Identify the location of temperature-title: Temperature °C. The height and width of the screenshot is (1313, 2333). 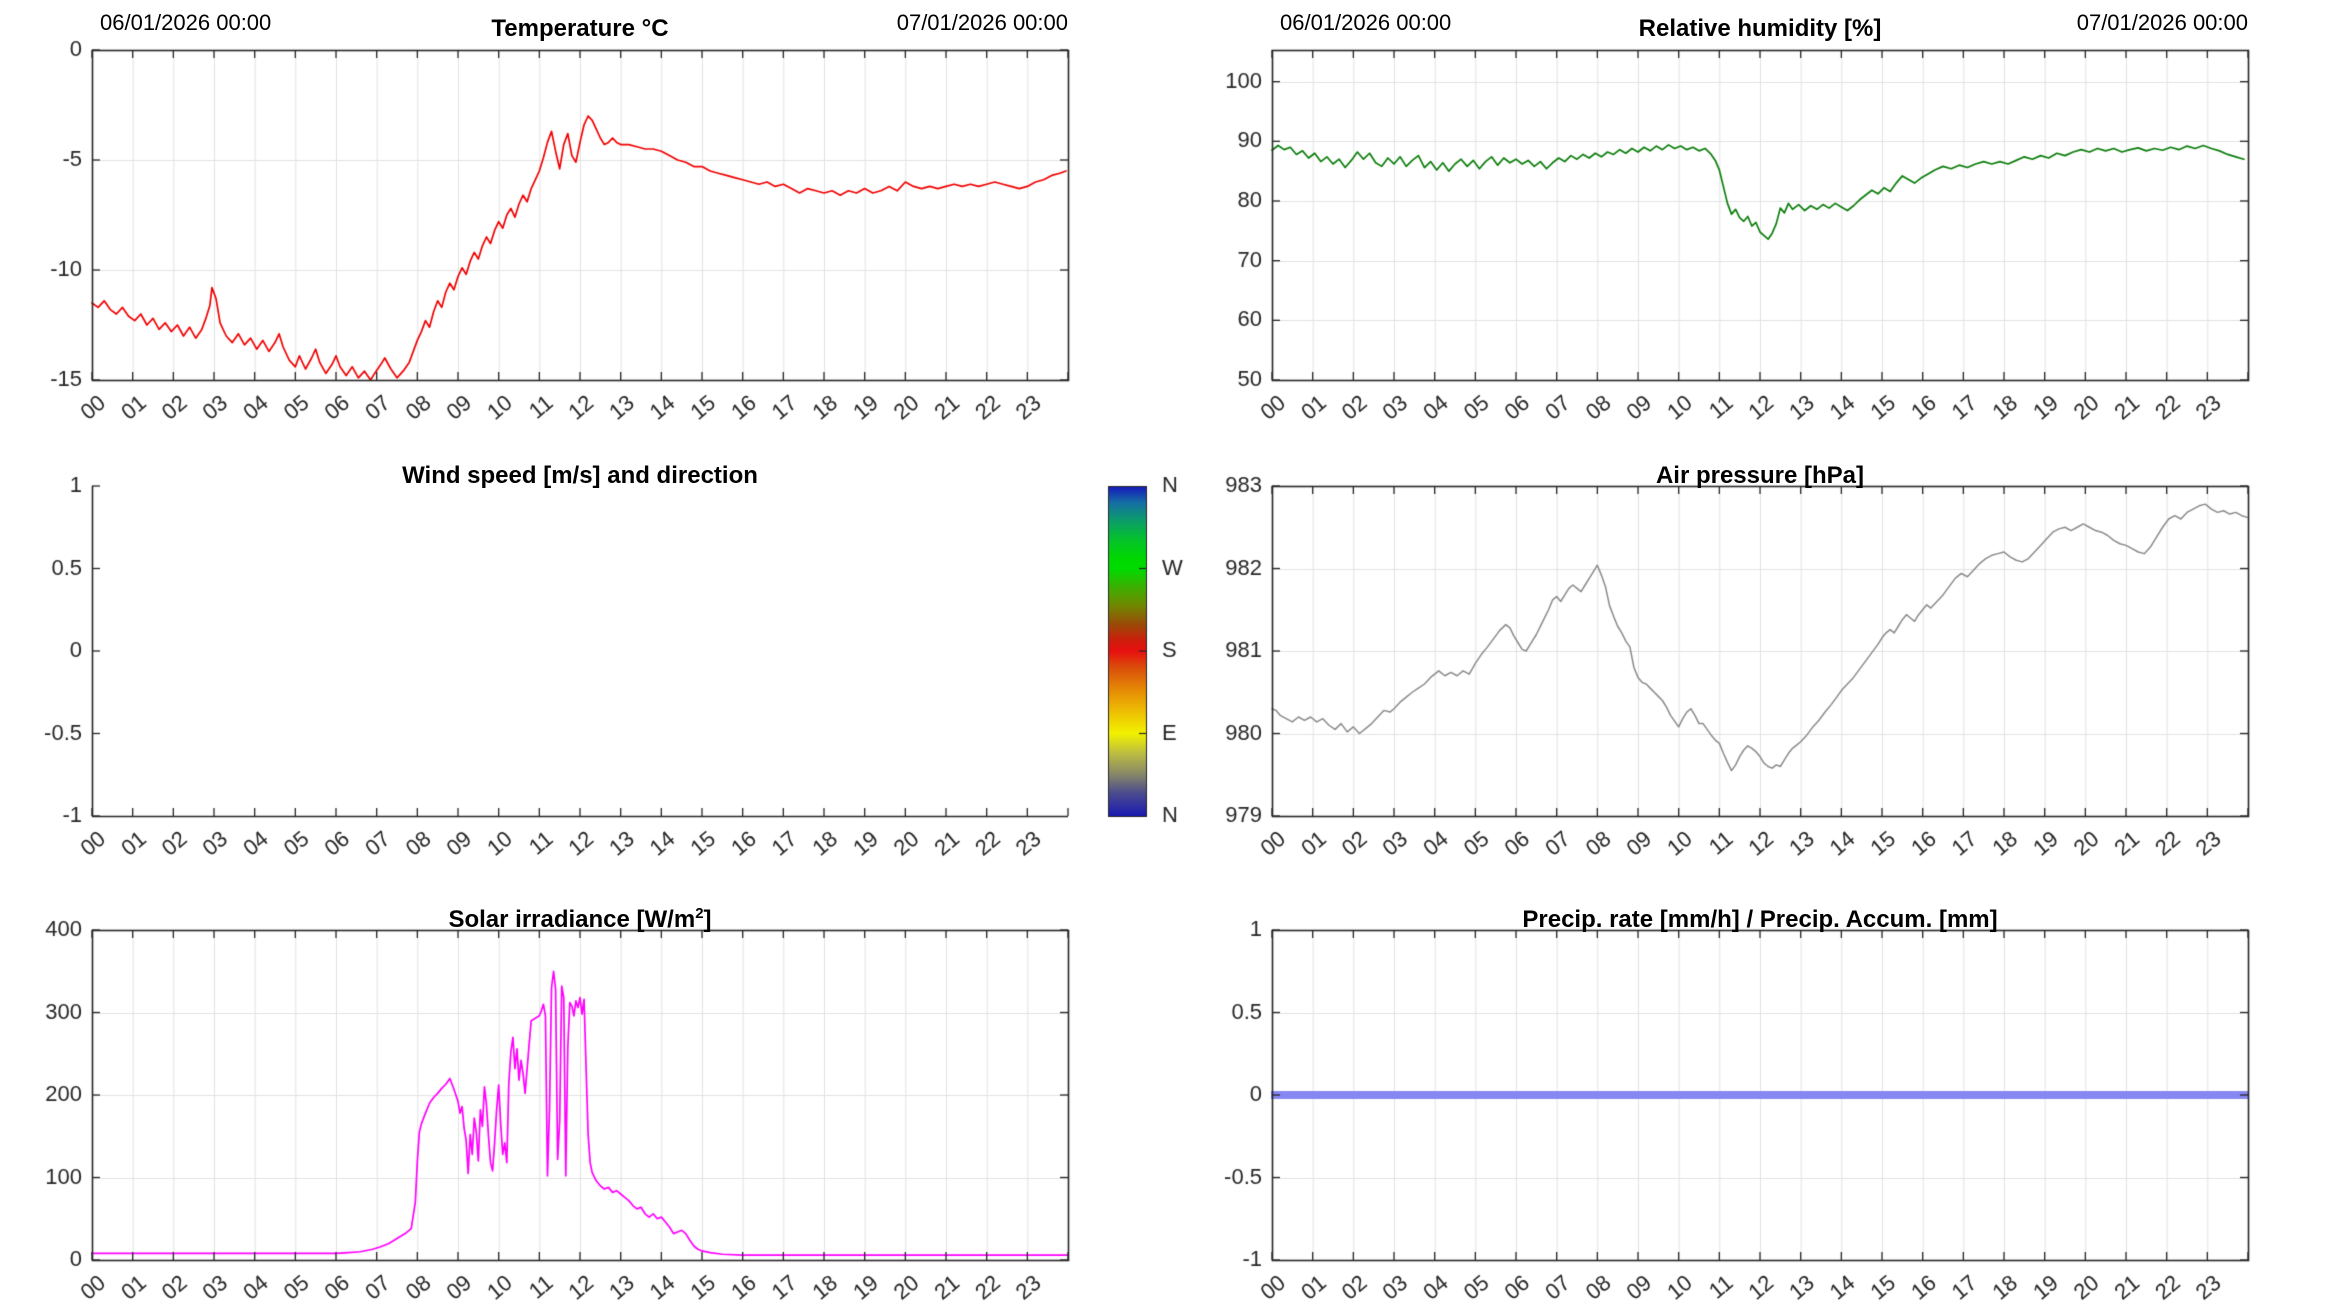
(580, 28).